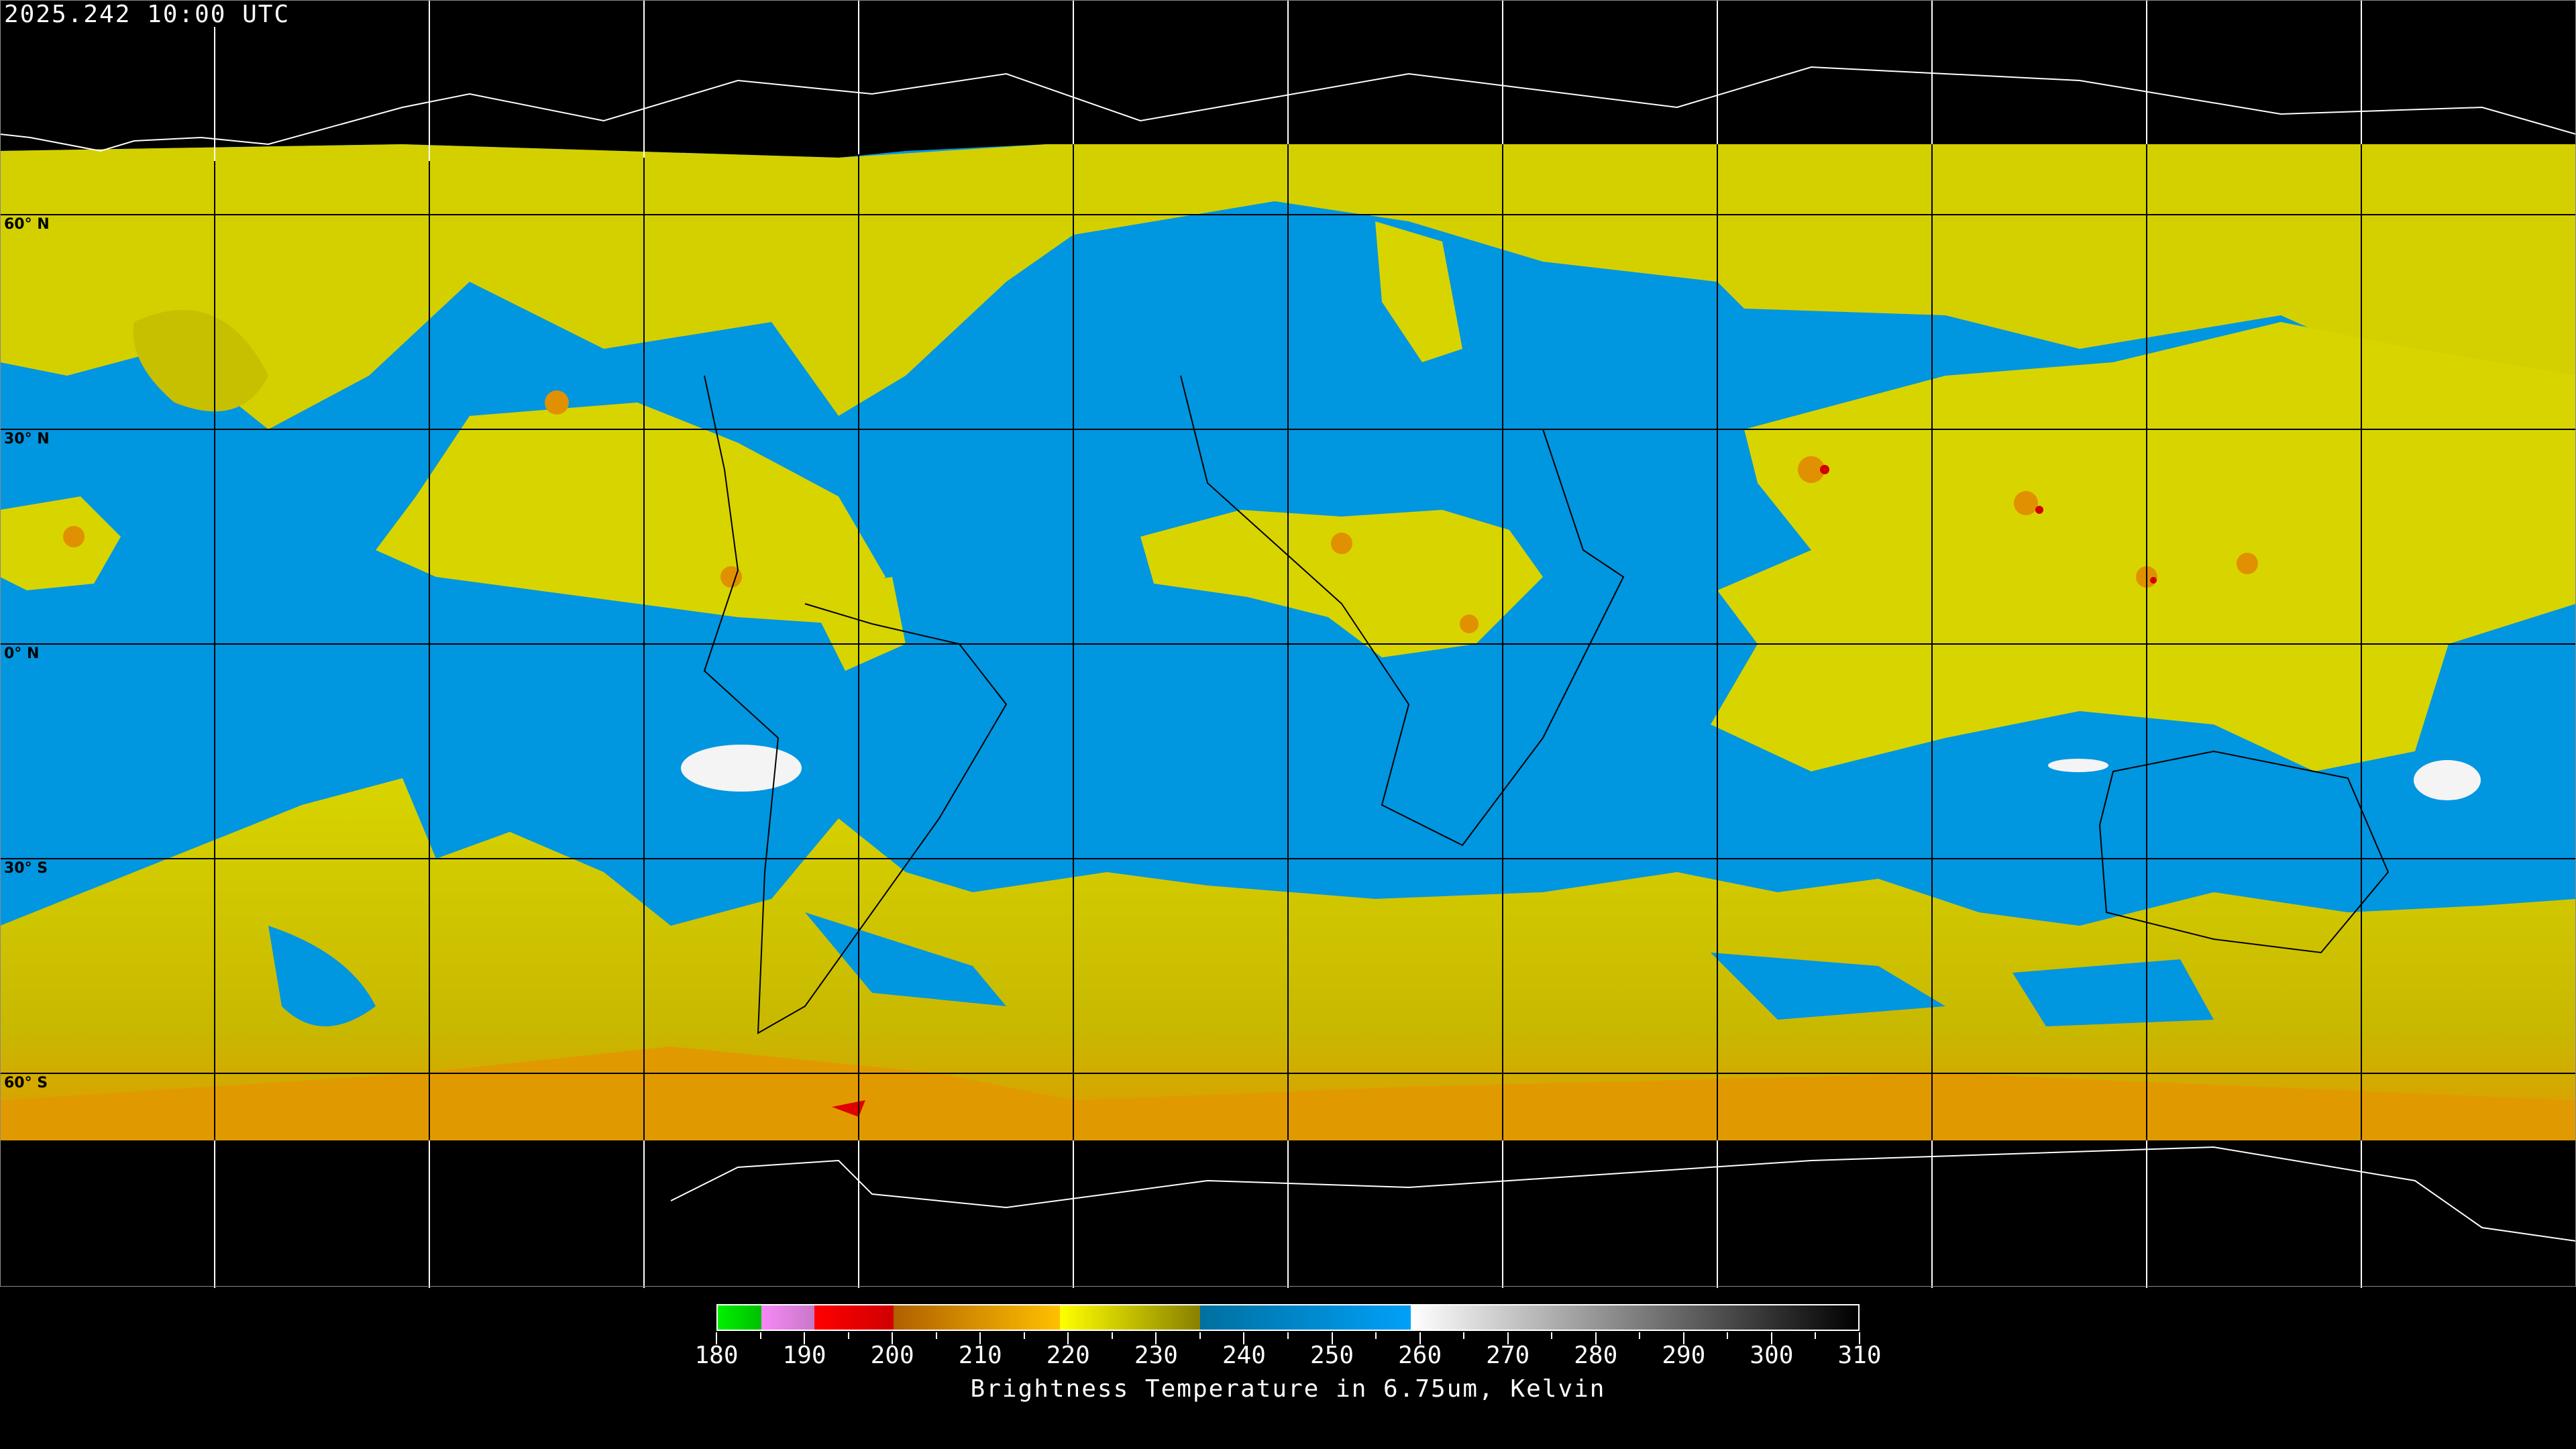 This screenshot has width=2576, height=1449. What do you see at coordinates (1772, 1355) in the screenshot?
I see `colorbar-tick-label: 300` at bounding box center [1772, 1355].